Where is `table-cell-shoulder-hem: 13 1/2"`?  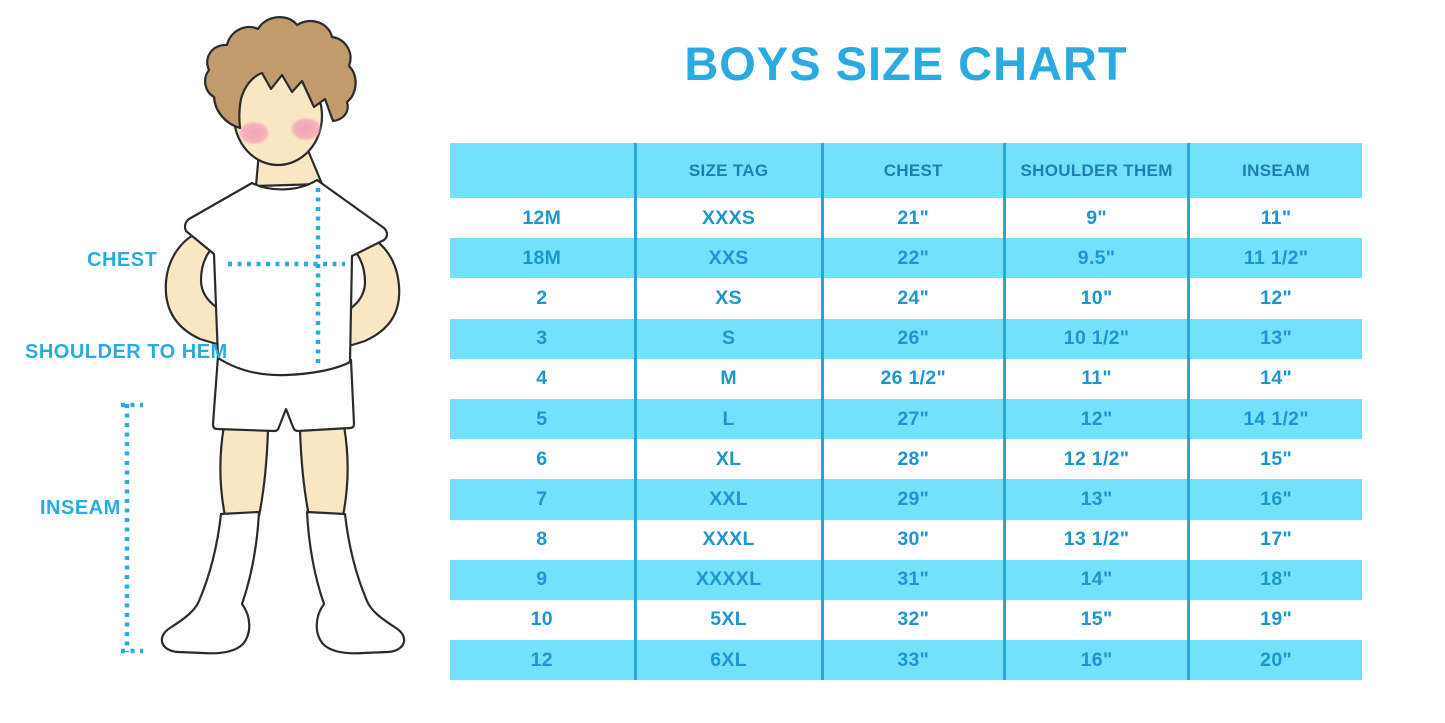
table-cell-shoulder-hem: 13 1/2" is located at coordinates (1095, 539).